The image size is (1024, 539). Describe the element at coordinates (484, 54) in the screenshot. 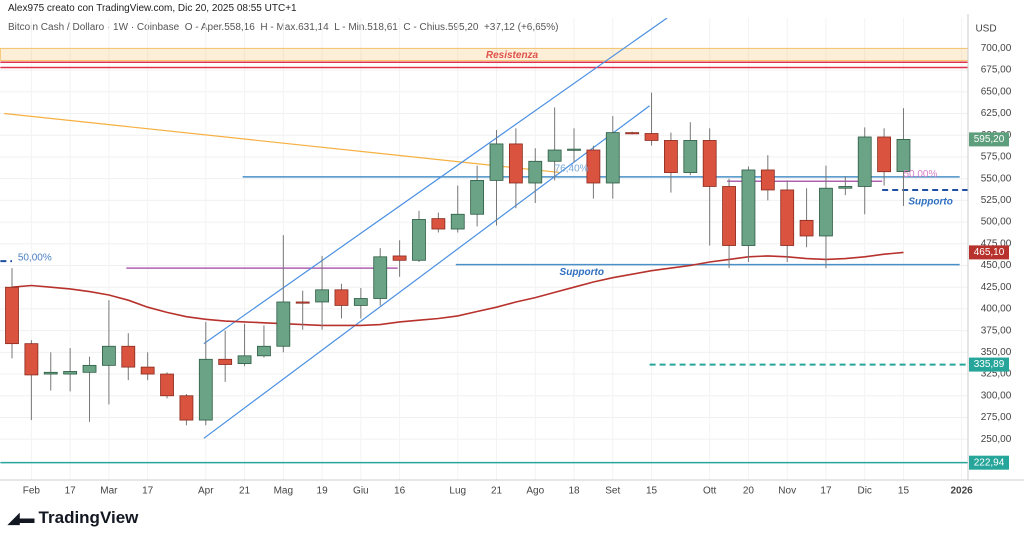

I see `resistance-zone` at that location.